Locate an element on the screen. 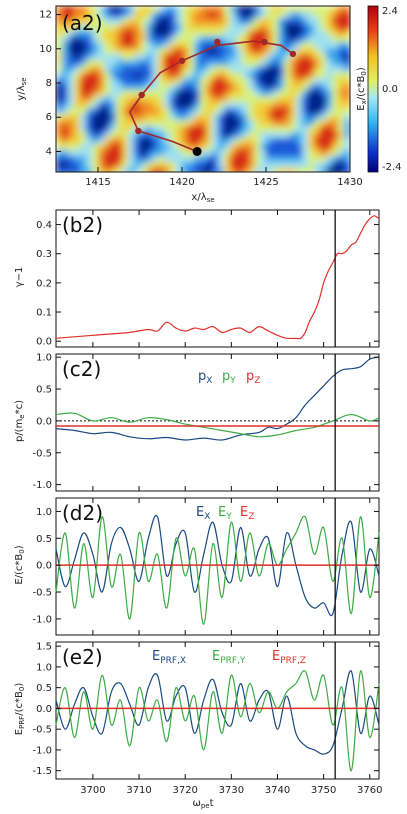  panel-b2: 0.0 0.1 0.2 0.3 0.4 is located at coordinates (208, 278).